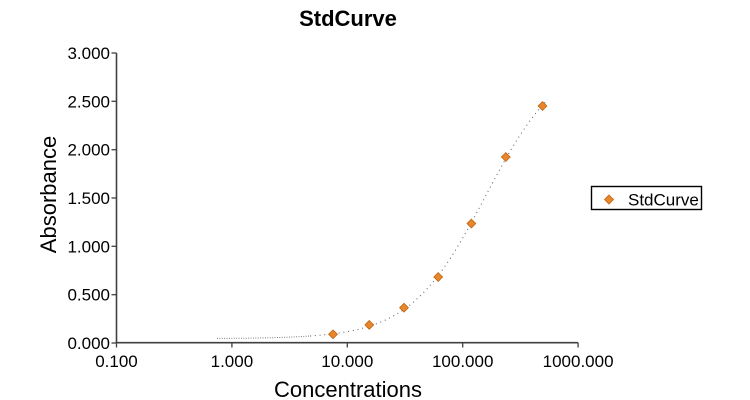  I want to click on svg-text: 2.000, so click(88, 150).